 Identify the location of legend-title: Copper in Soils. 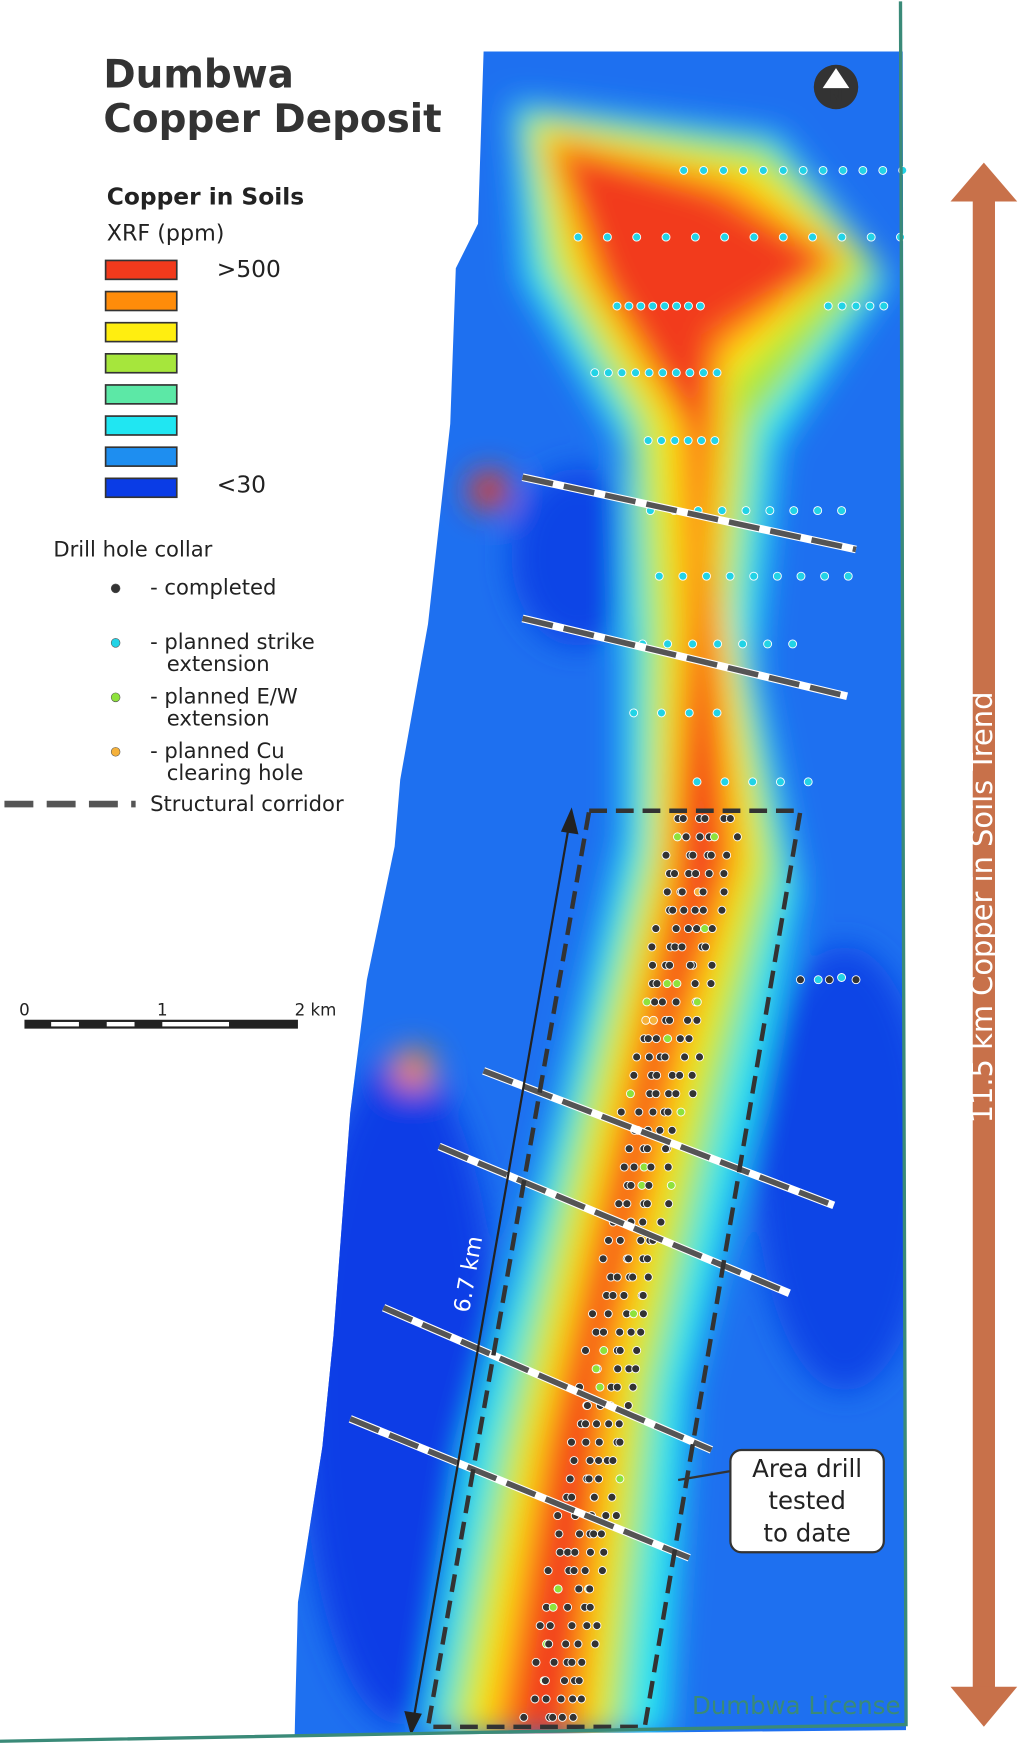
(205, 197).